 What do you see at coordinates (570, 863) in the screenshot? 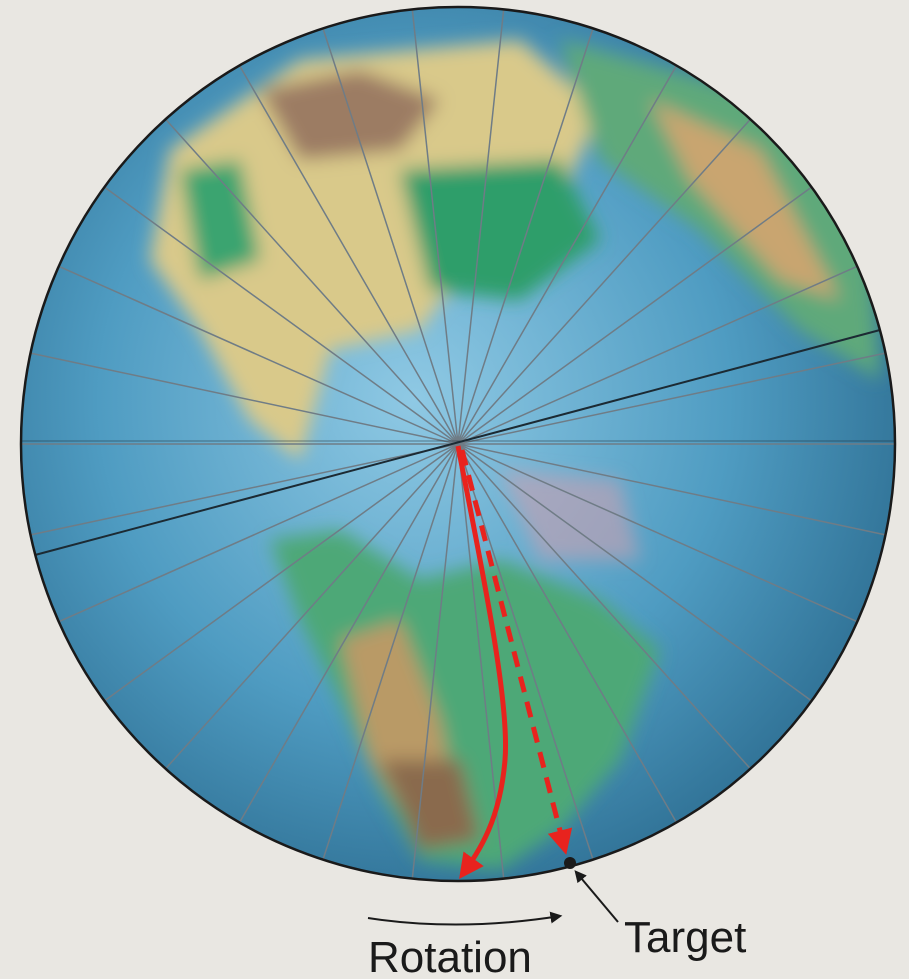
I see `target-dot` at bounding box center [570, 863].